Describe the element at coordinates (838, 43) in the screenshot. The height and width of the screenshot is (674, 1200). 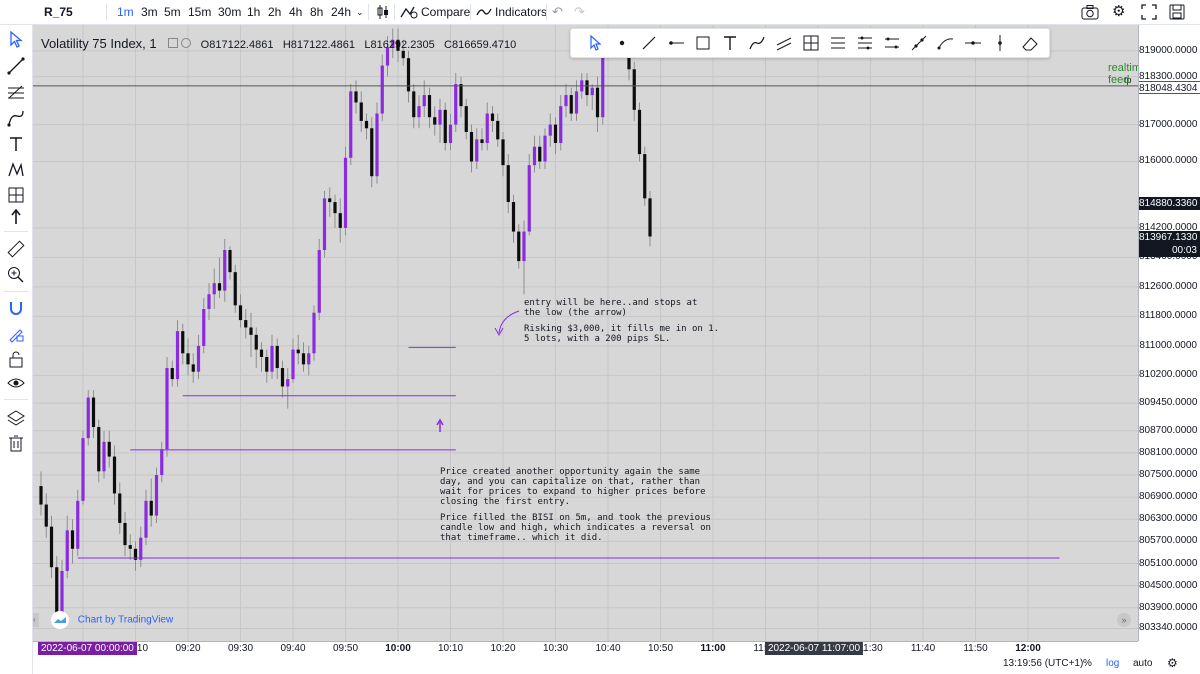
I see `fib-levels-icon` at that location.